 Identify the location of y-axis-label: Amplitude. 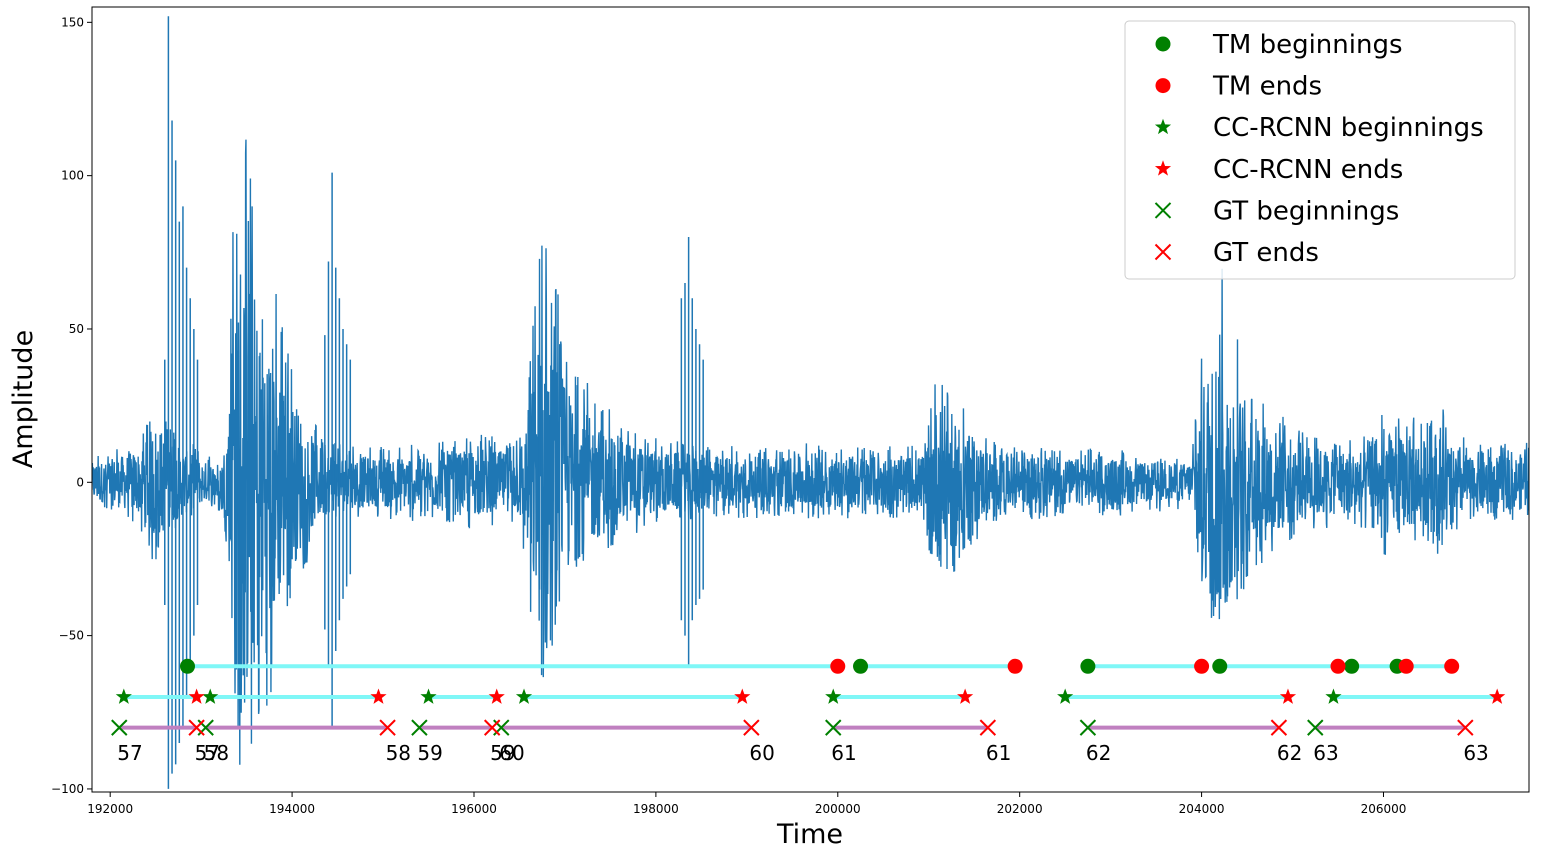
(23, 399).